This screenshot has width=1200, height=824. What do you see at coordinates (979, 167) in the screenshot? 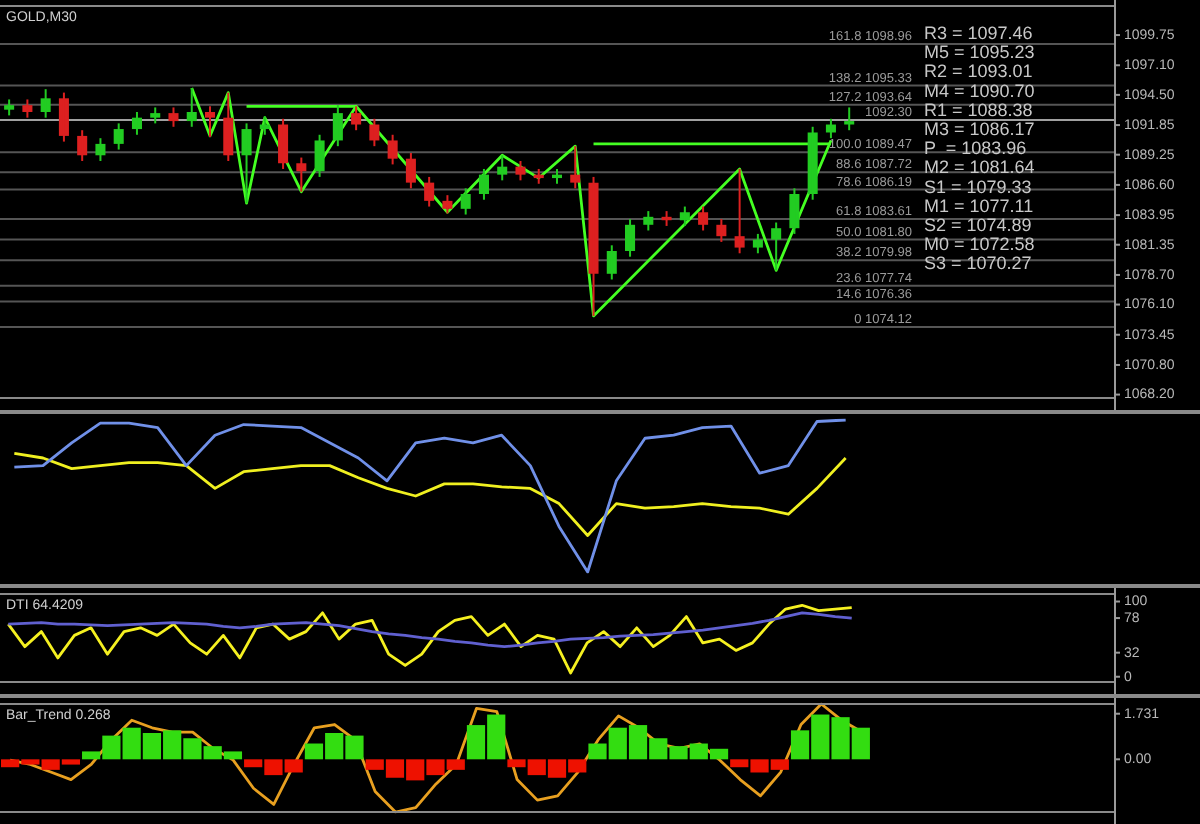
I see `annotation: M2 = 1081.64` at bounding box center [979, 167].